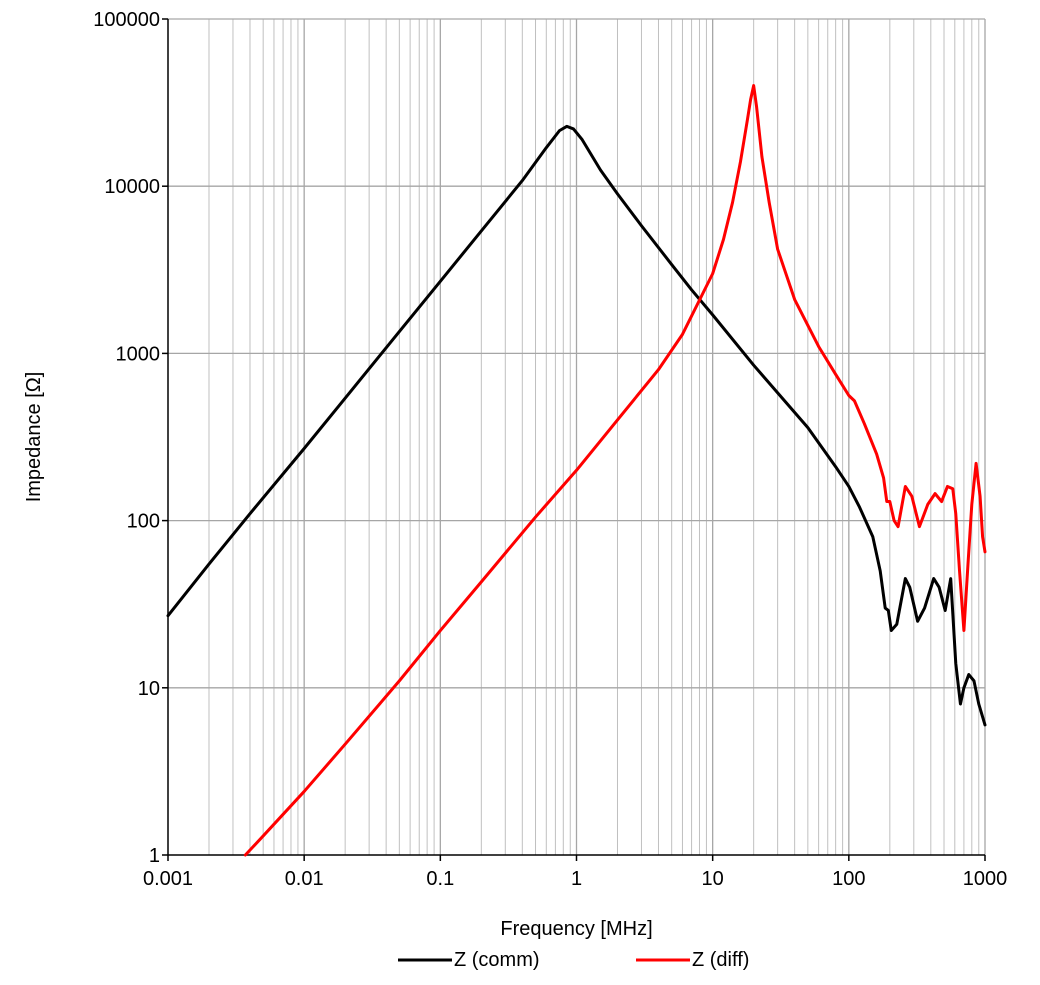  What do you see at coordinates (143, 522) in the screenshot?
I see `y-tick-label: 100` at bounding box center [143, 522].